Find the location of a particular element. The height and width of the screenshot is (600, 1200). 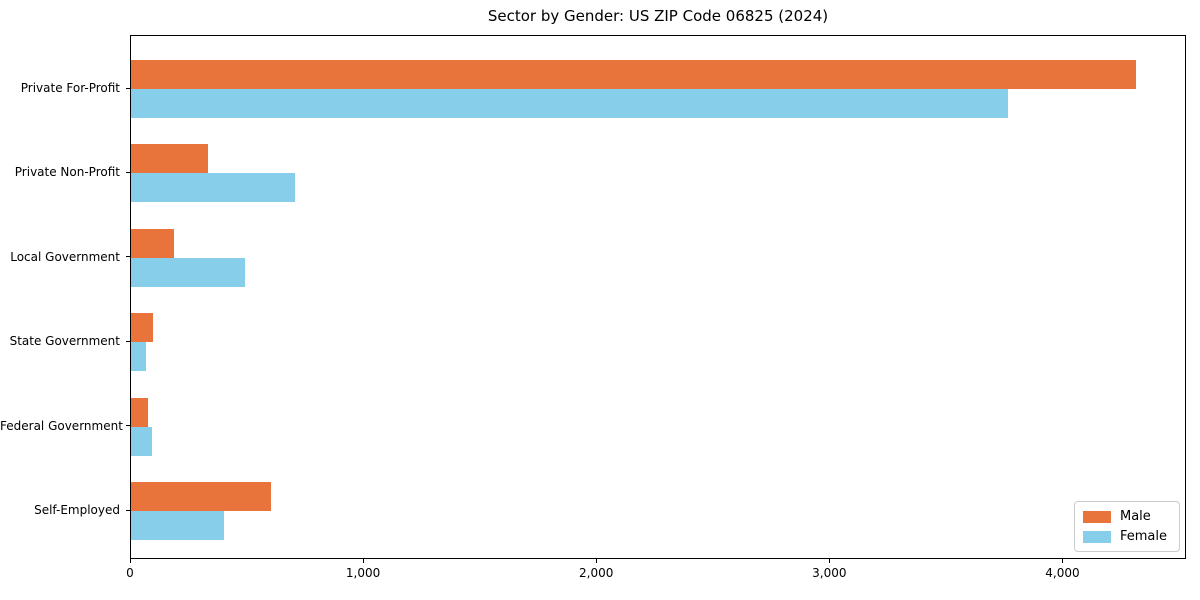

legend-entry-male: Male is located at coordinates (1124, 516).